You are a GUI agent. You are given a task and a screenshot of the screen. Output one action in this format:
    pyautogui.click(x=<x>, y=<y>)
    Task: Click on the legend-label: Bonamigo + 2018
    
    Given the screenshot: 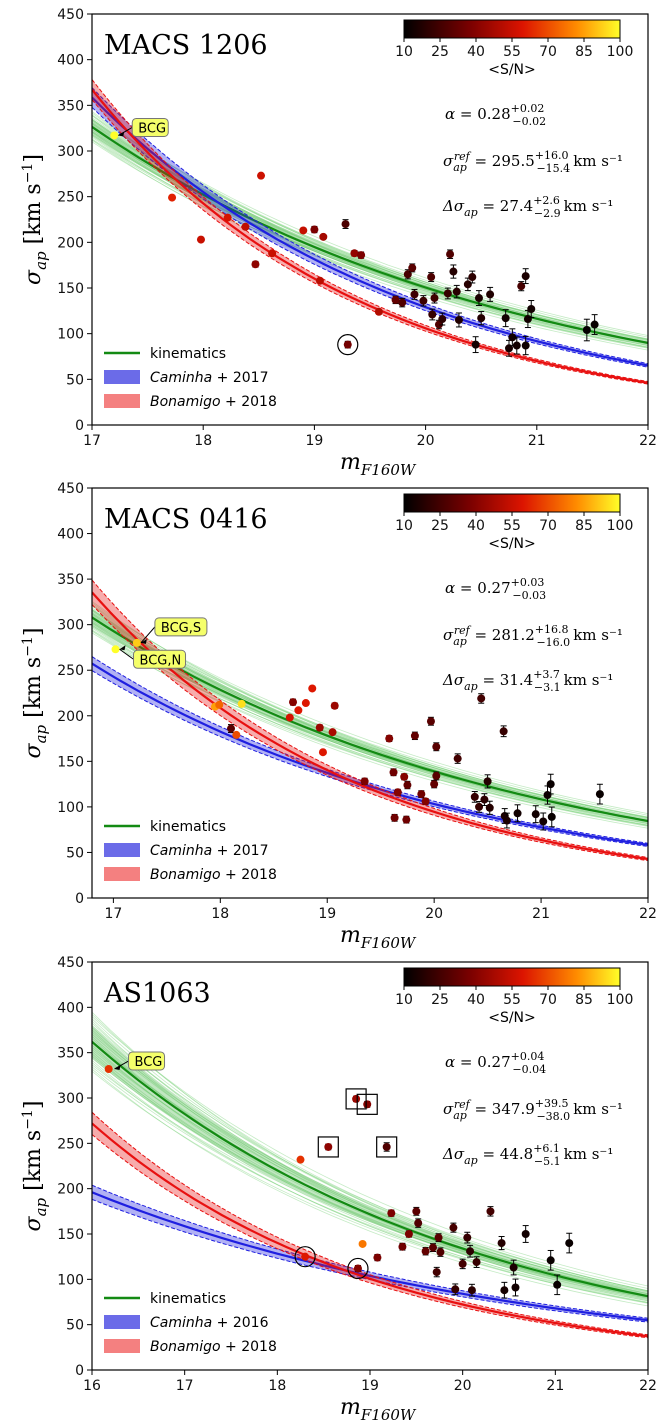 What is the action you would take?
    pyautogui.click(x=213, y=1347)
    